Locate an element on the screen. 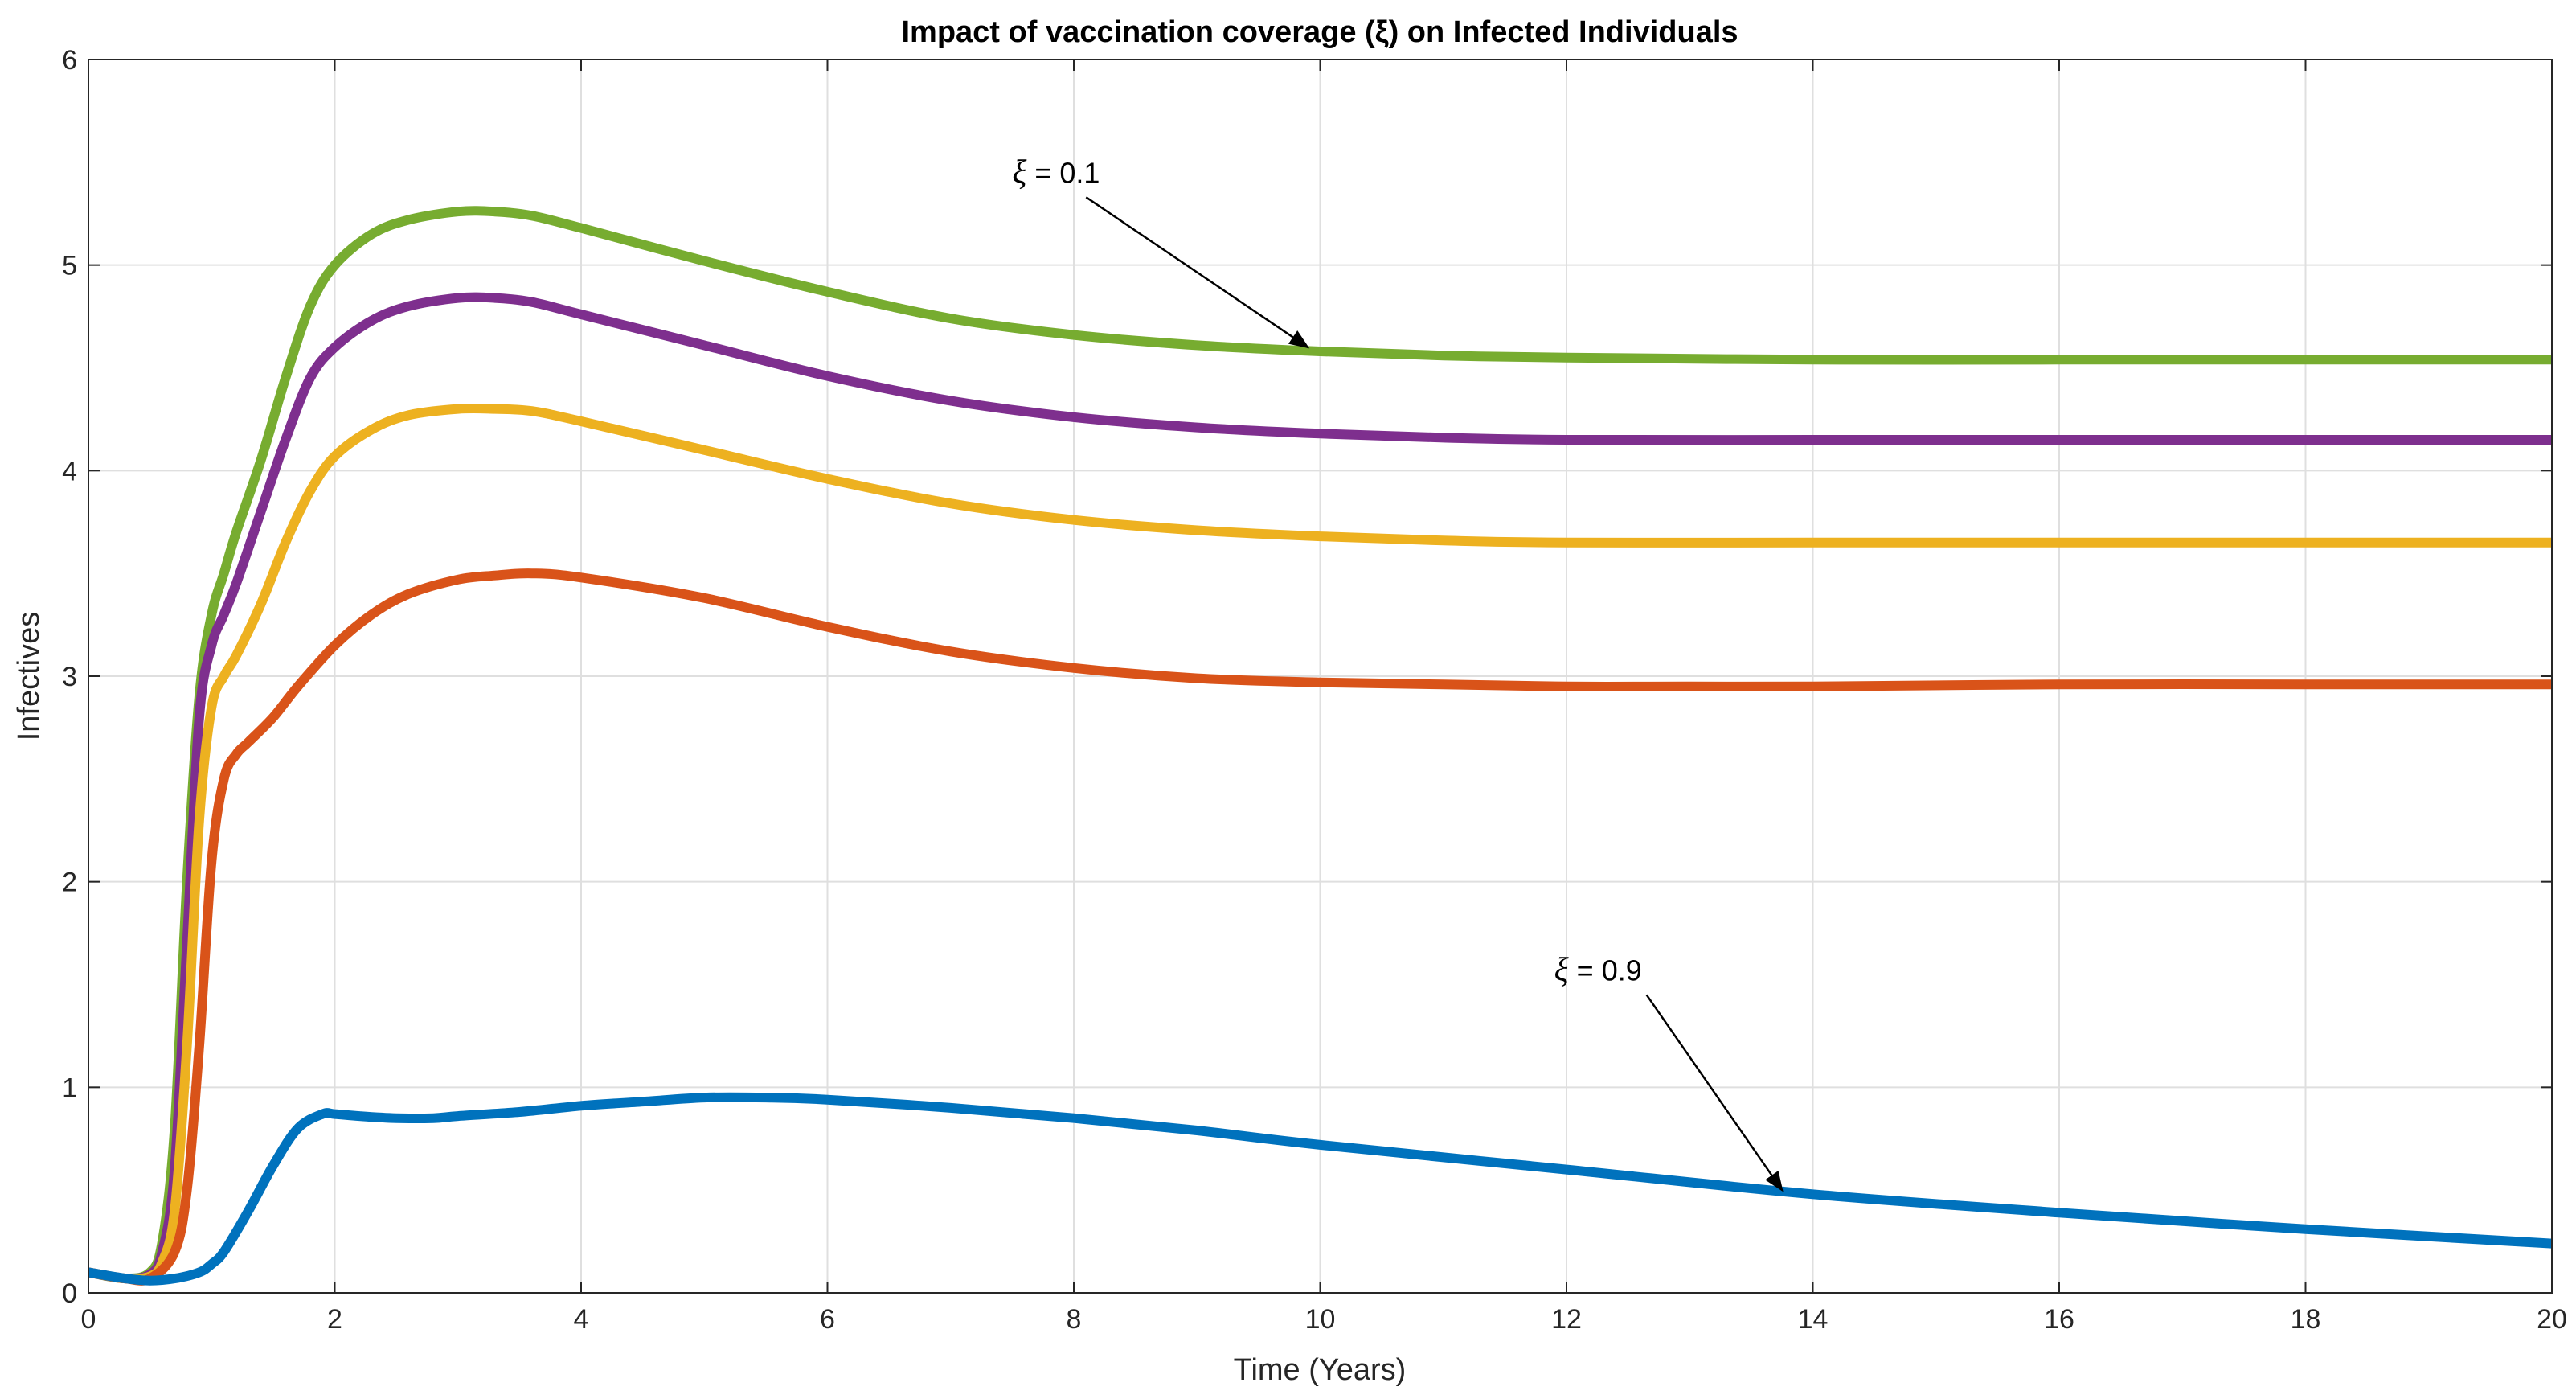 Image resolution: width=2576 pixels, height=1399 pixels. x-tick-label: 2 is located at coordinates (334, 1319).